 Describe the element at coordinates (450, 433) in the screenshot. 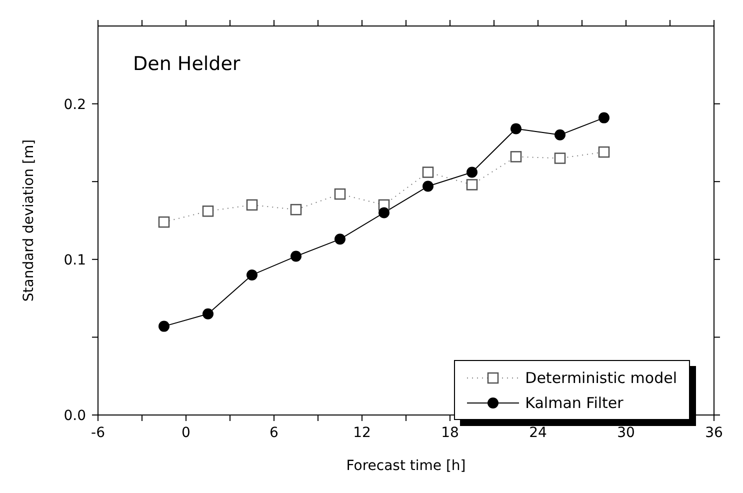

I see `x-tick-label: 18` at that location.